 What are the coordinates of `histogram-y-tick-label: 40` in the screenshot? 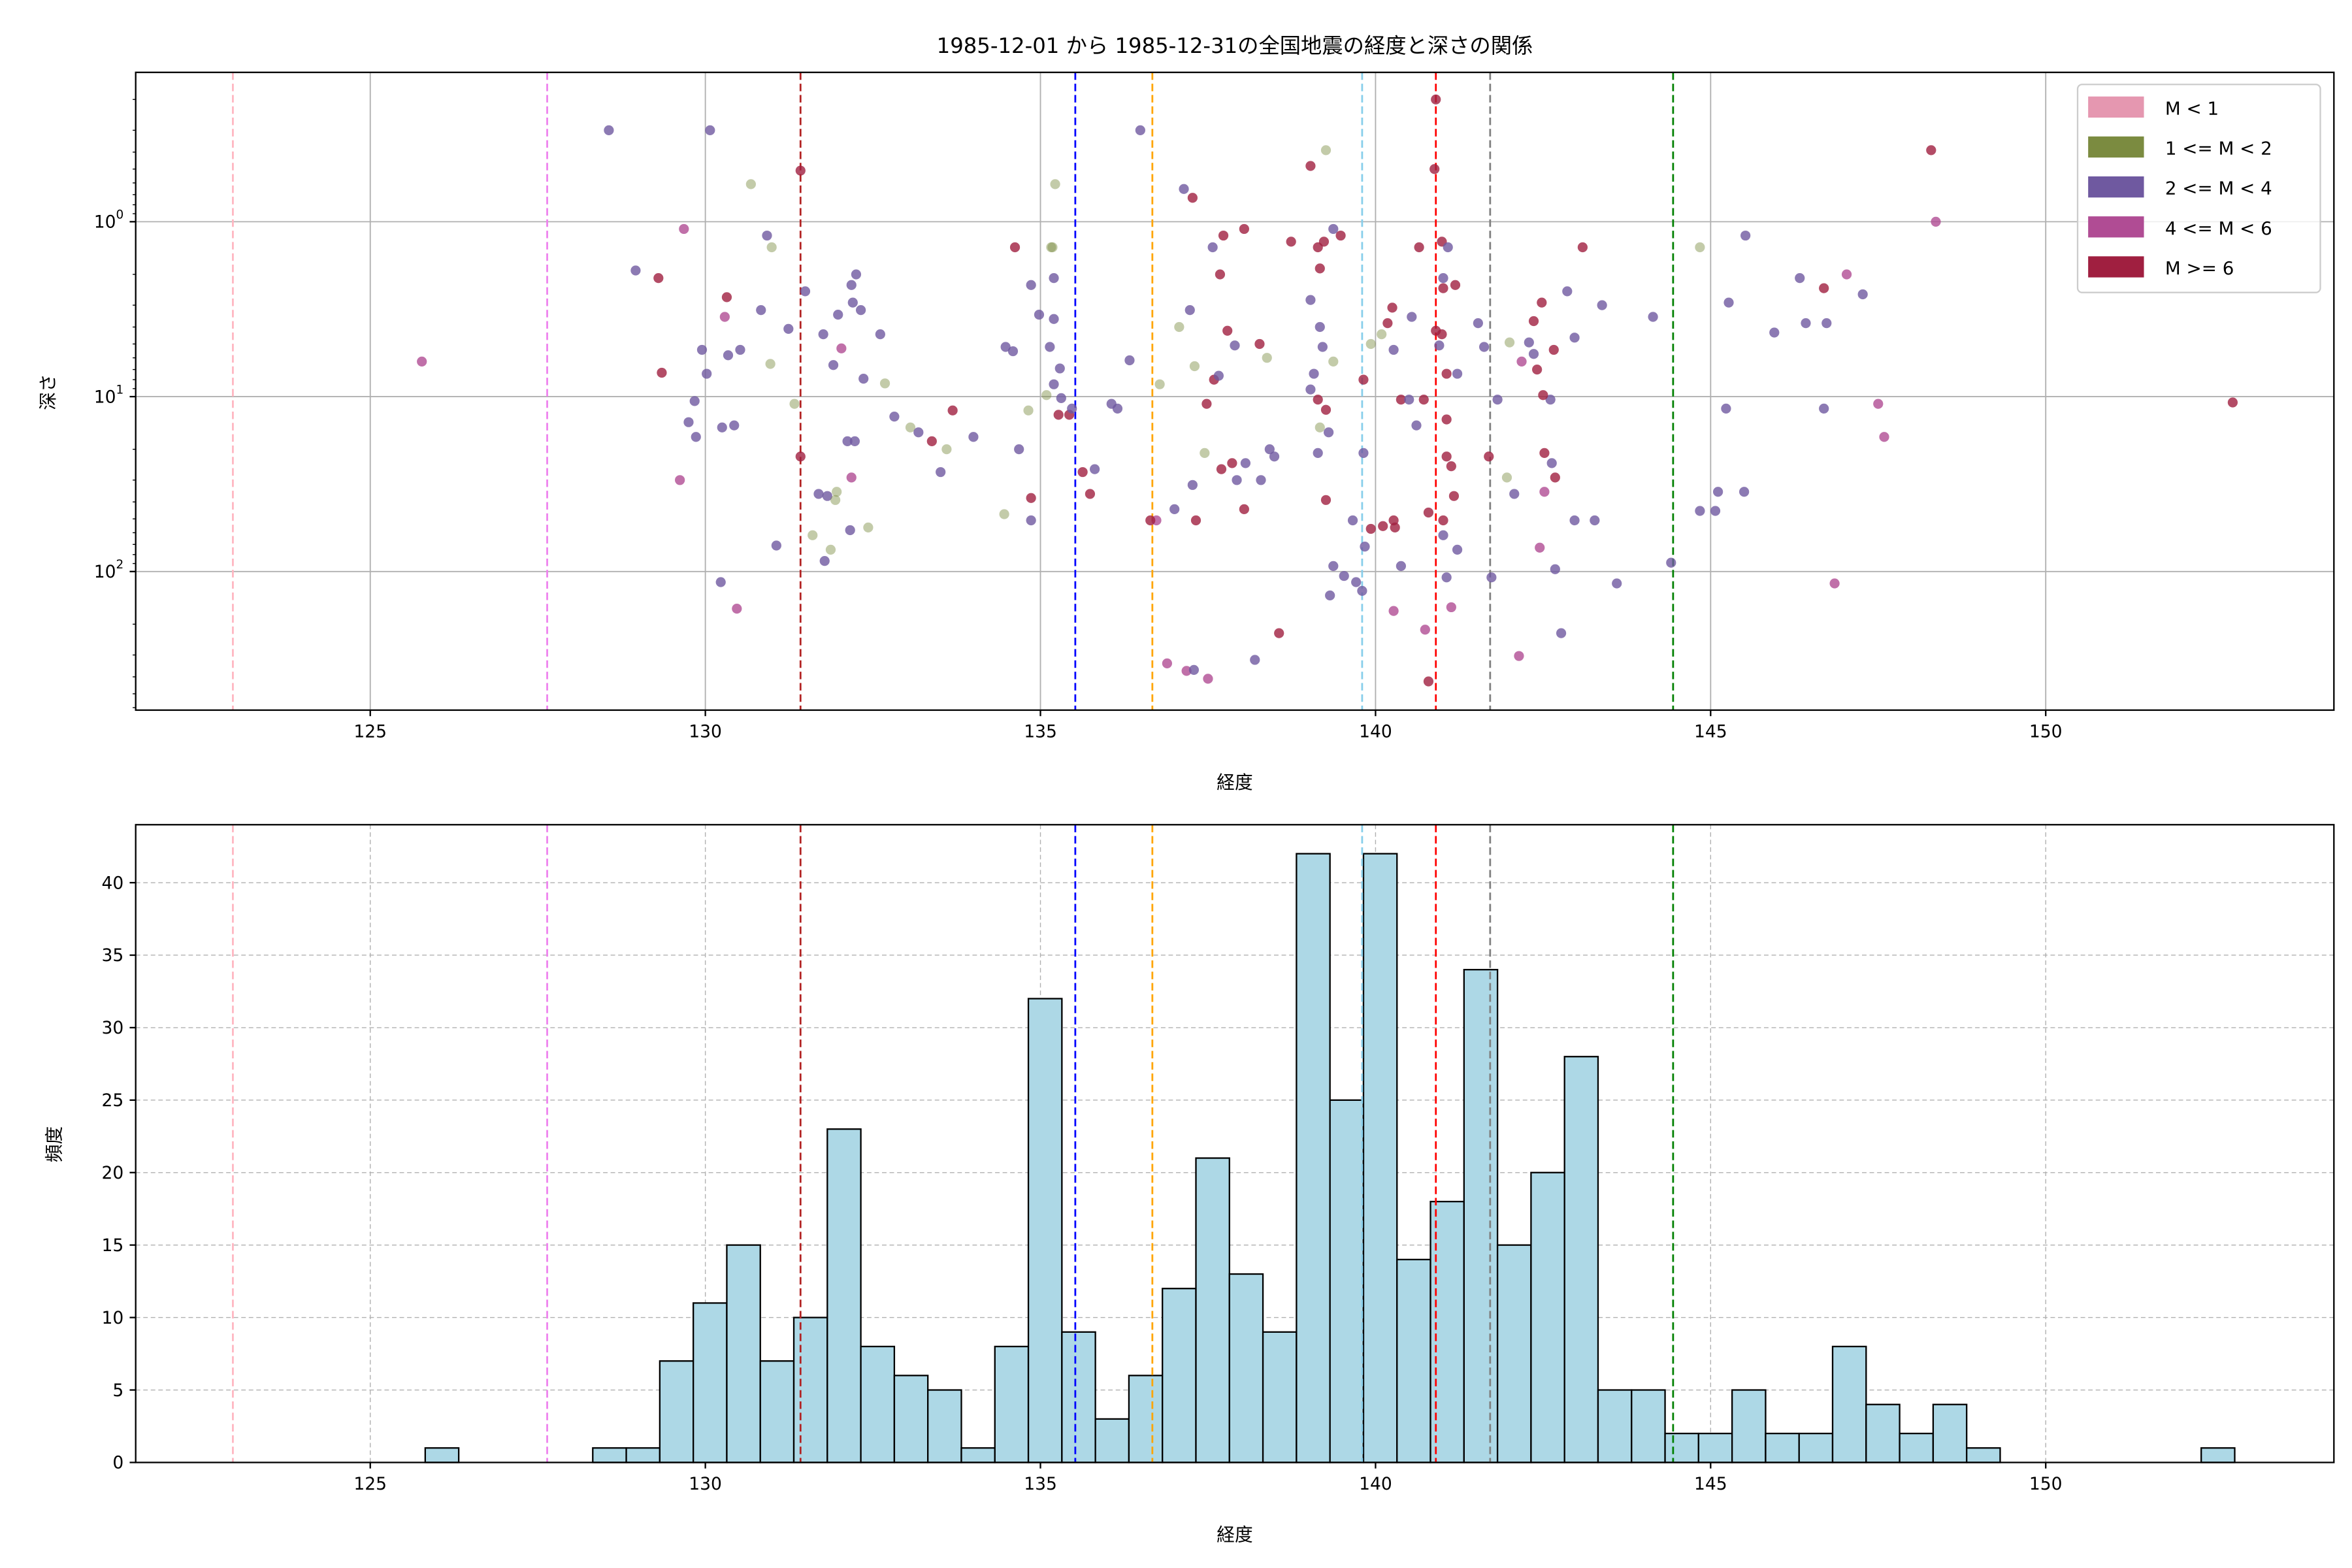 It's located at (112, 883).